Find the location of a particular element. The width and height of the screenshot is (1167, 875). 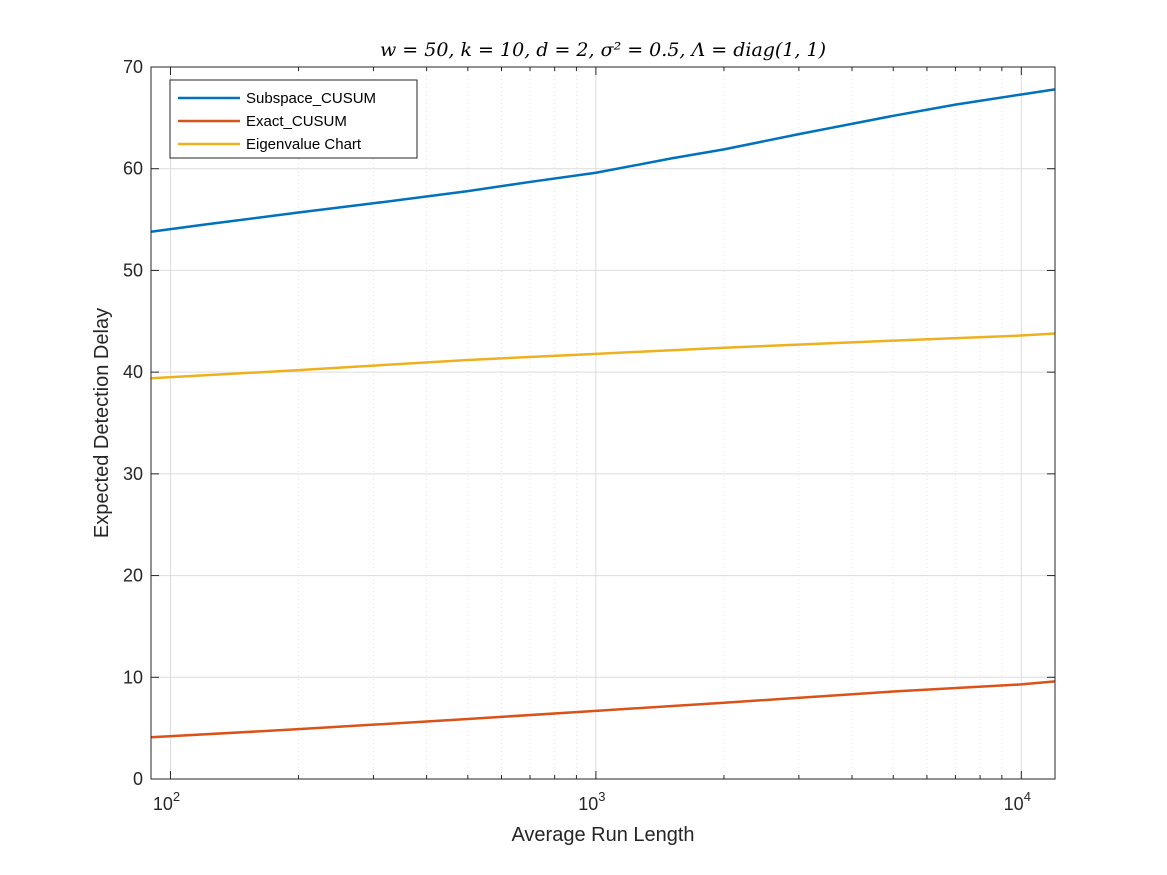

y-tick-label: 30 is located at coordinates (133, 474).